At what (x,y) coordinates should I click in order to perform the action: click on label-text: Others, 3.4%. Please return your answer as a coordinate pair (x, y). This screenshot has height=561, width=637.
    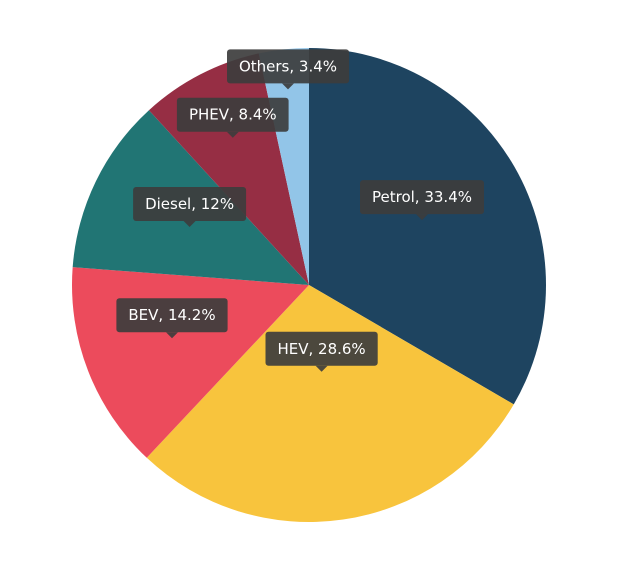
    Looking at the image, I should click on (288, 66).